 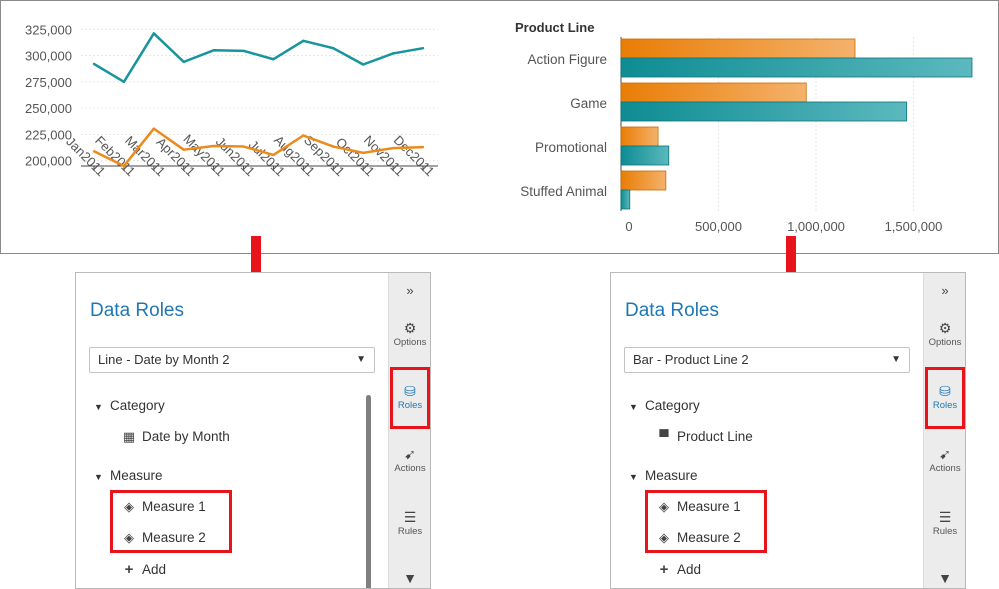 I want to click on sidebar-item-label: Options, so click(x=410, y=342).